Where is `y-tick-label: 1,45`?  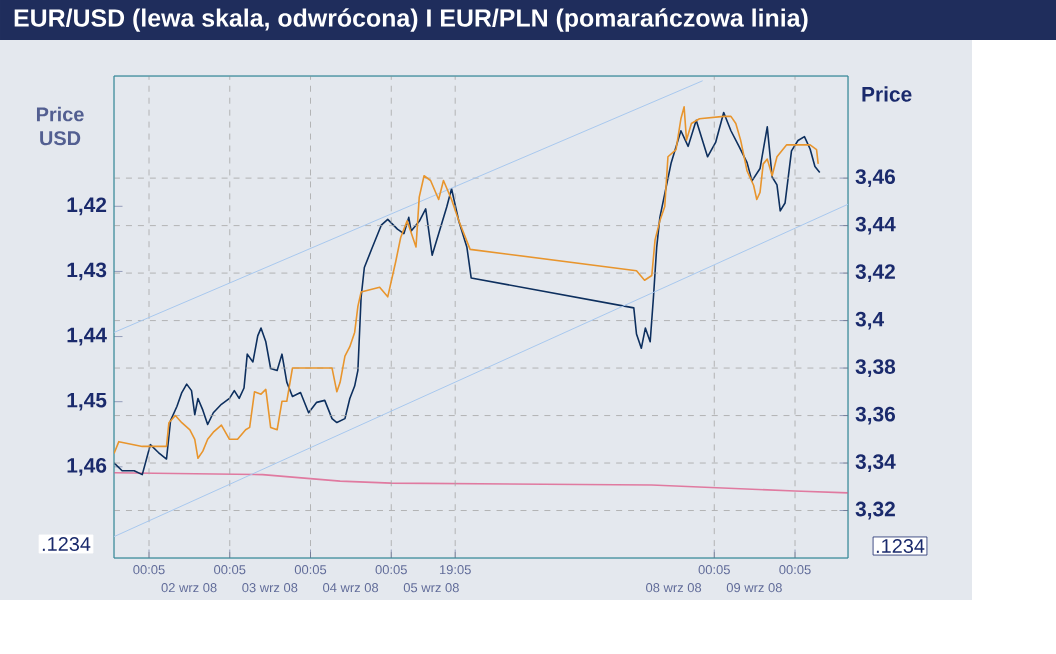
y-tick-label: 1,45 is located at coordinates (87, 401).